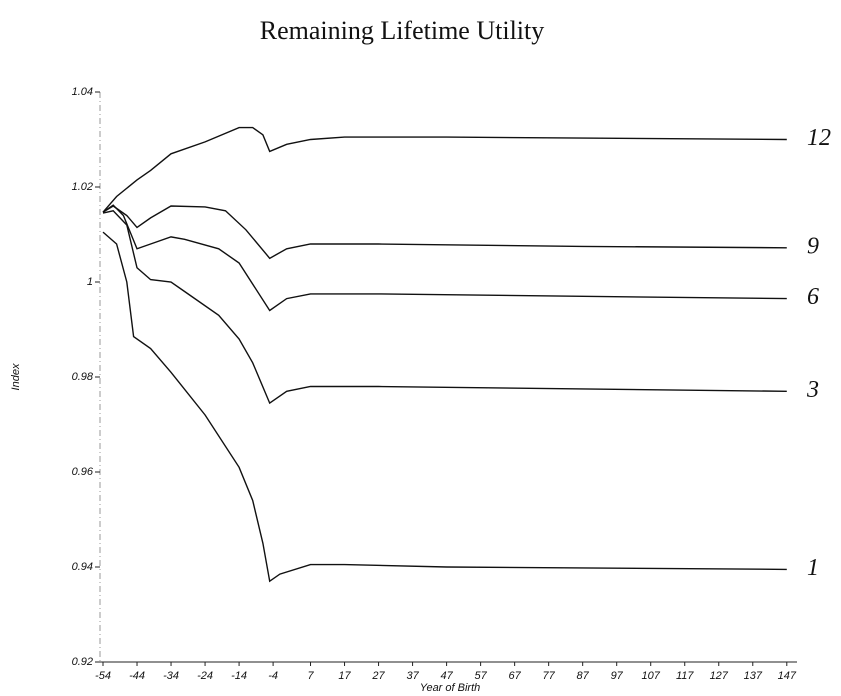  I want to click on y-tick-label: 0.96, so click(83, 472).